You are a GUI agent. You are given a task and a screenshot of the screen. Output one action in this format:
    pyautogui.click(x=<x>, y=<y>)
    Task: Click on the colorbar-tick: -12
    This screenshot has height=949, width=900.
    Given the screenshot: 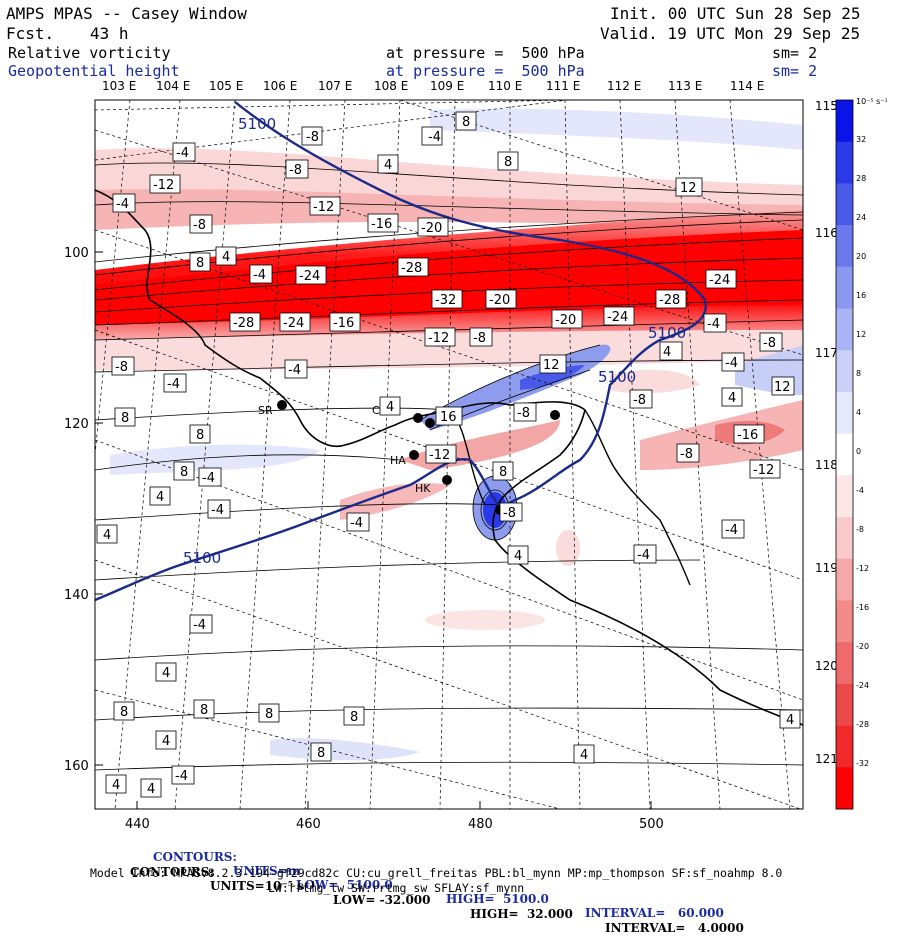 What is the action you would take?
    pyautogui.click(x=862, y=568)
    